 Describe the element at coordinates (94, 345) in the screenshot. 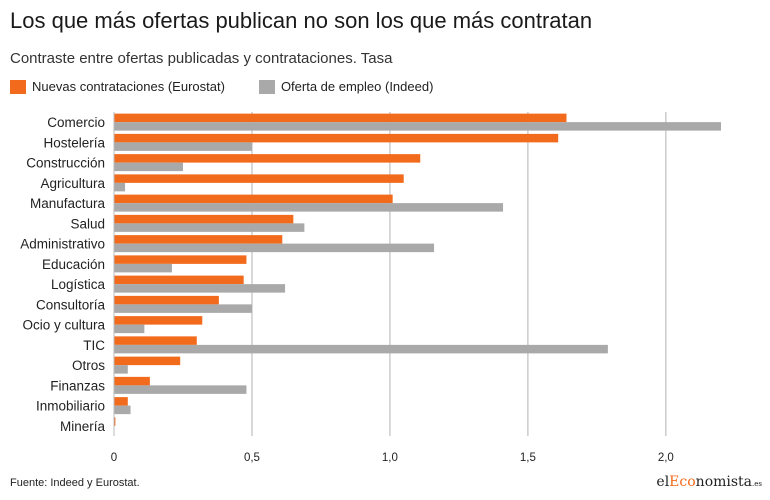

I see `category-label: TIC` at that location.